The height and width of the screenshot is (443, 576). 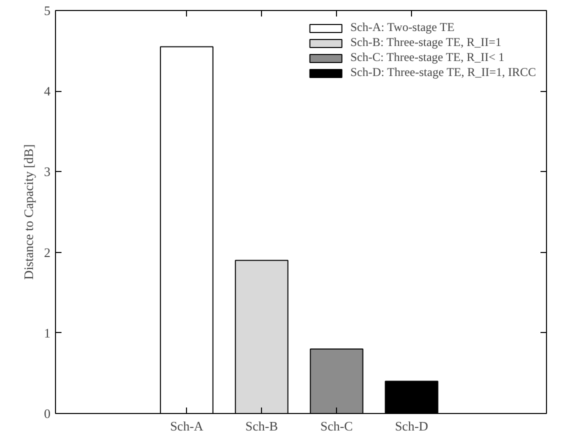 What do you see at coordinates (187, 426) in the screenshot?
I see `x-tick-label: Sch-A` at bounding box center [187, 426].